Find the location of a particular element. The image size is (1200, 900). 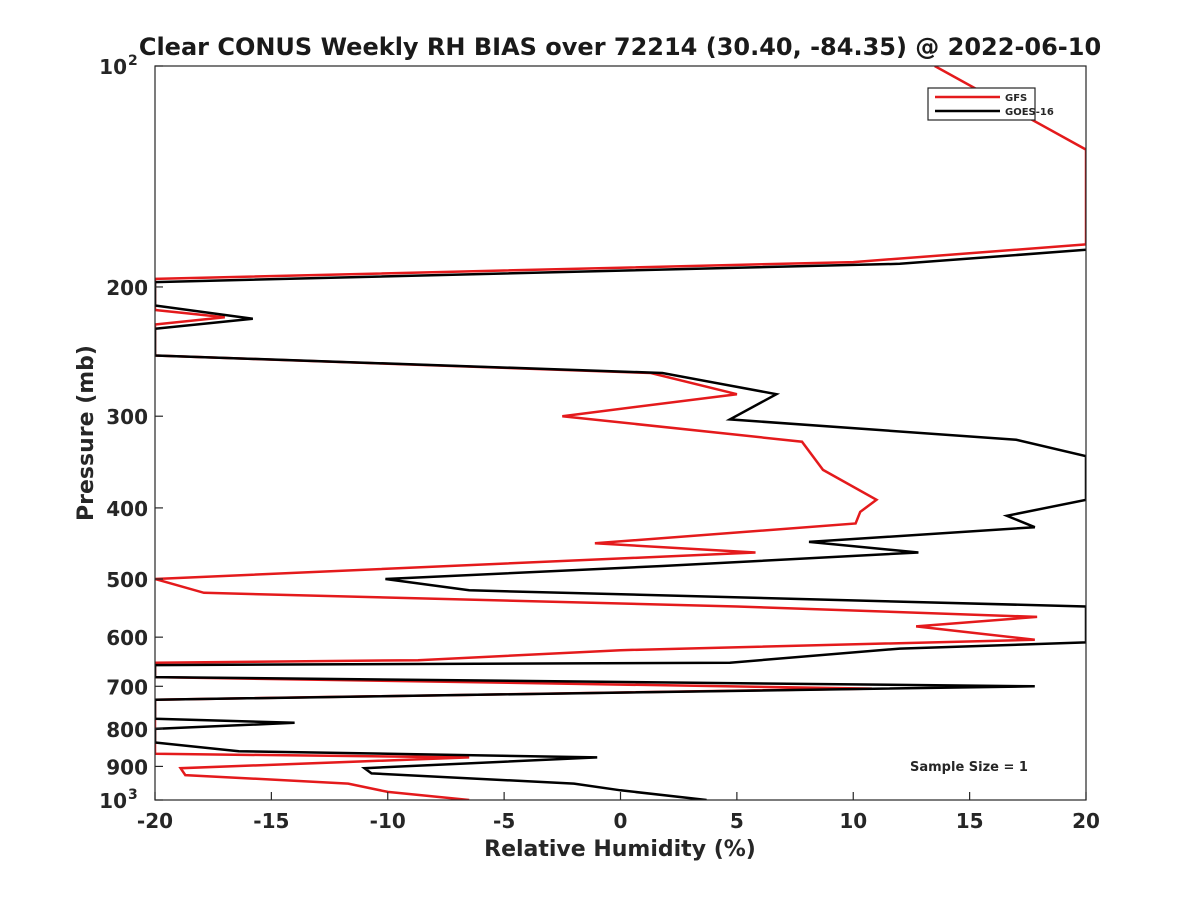

x-tick-label: -10 is located at coordinates (388, 821).